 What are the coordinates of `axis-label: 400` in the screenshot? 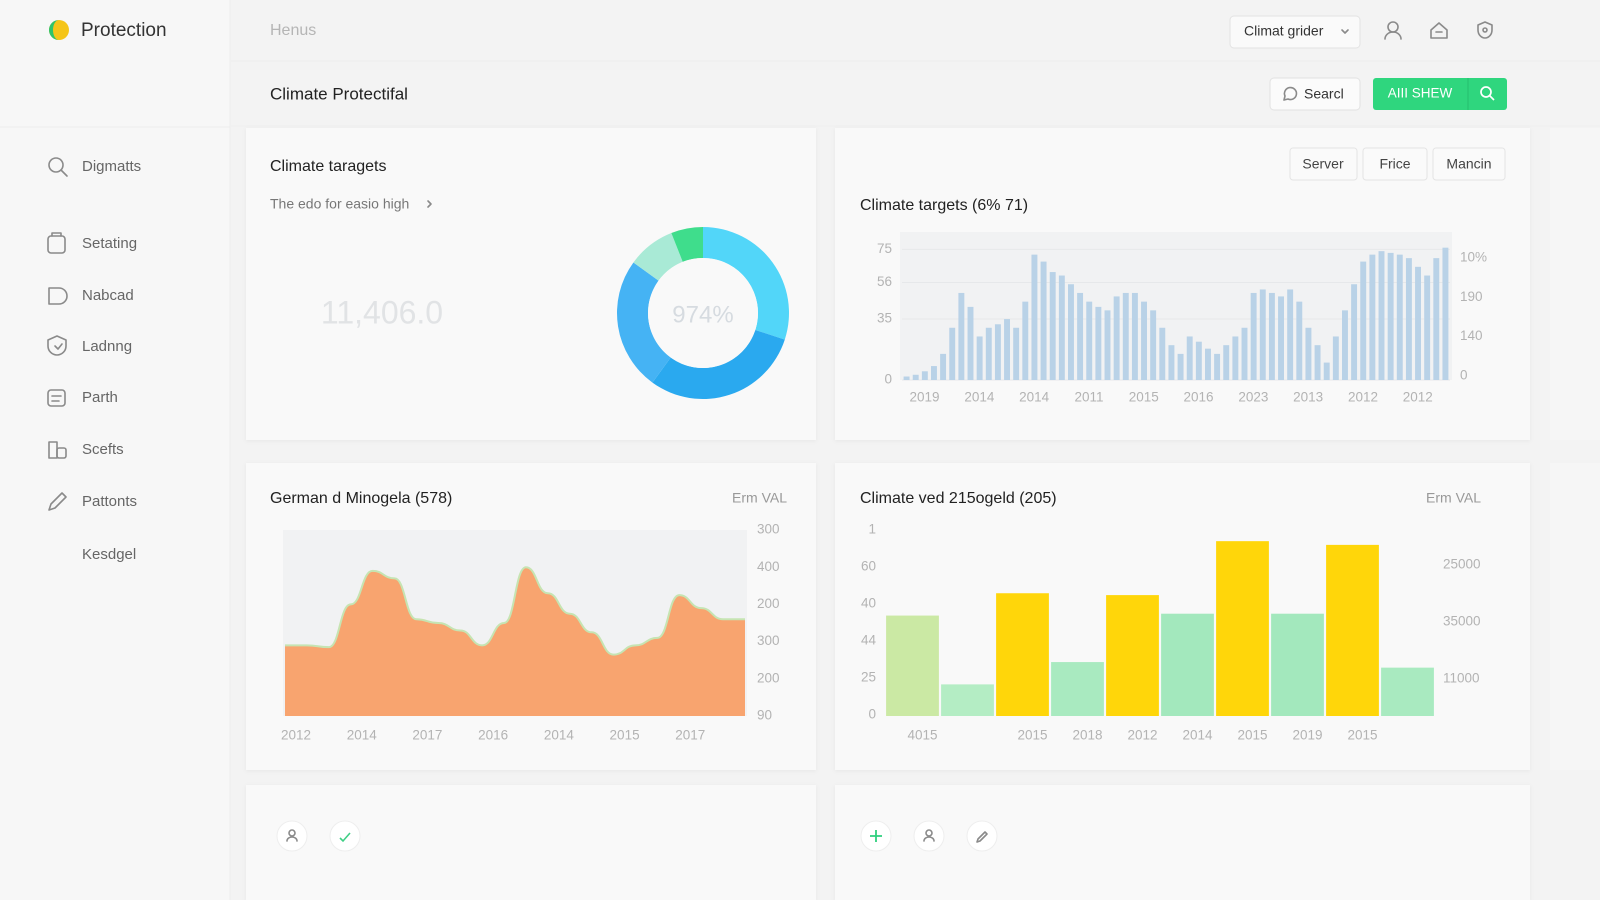 It's located at (768, 566).